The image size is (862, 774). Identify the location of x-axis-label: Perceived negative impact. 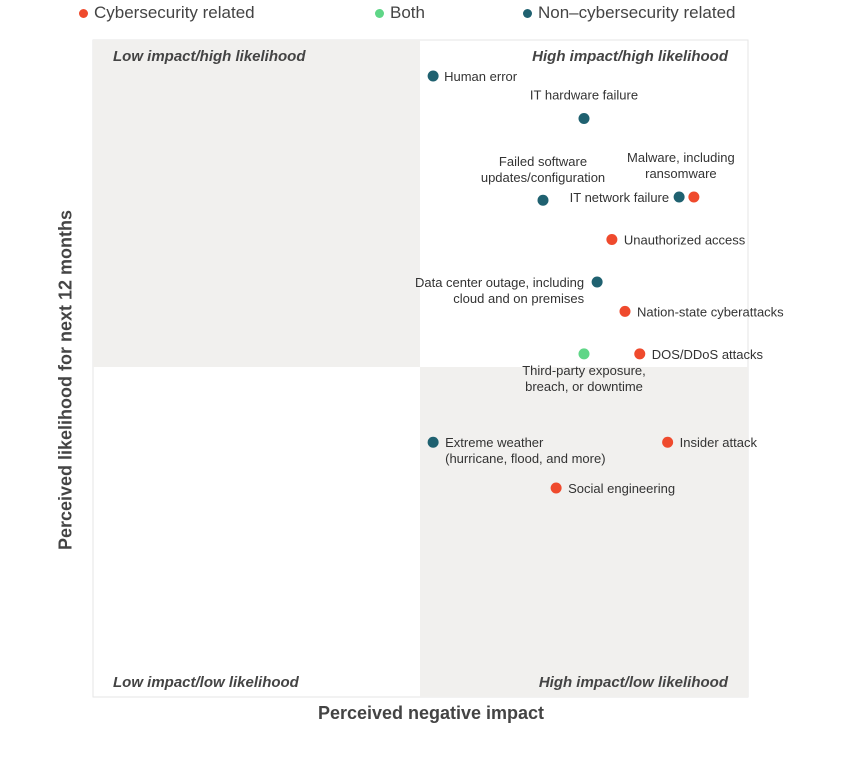
(431, 713).